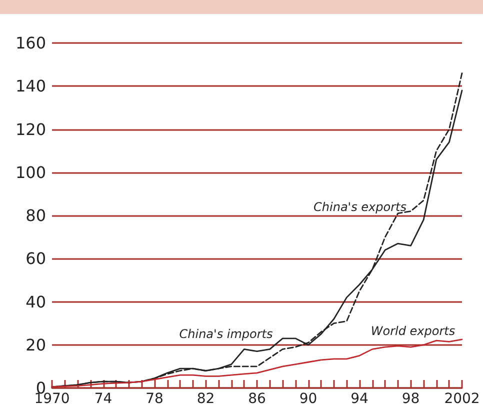  Describe the element at coordinates (462, 399) in the screenshot. I see `x-tick-label: 2002` at that location.